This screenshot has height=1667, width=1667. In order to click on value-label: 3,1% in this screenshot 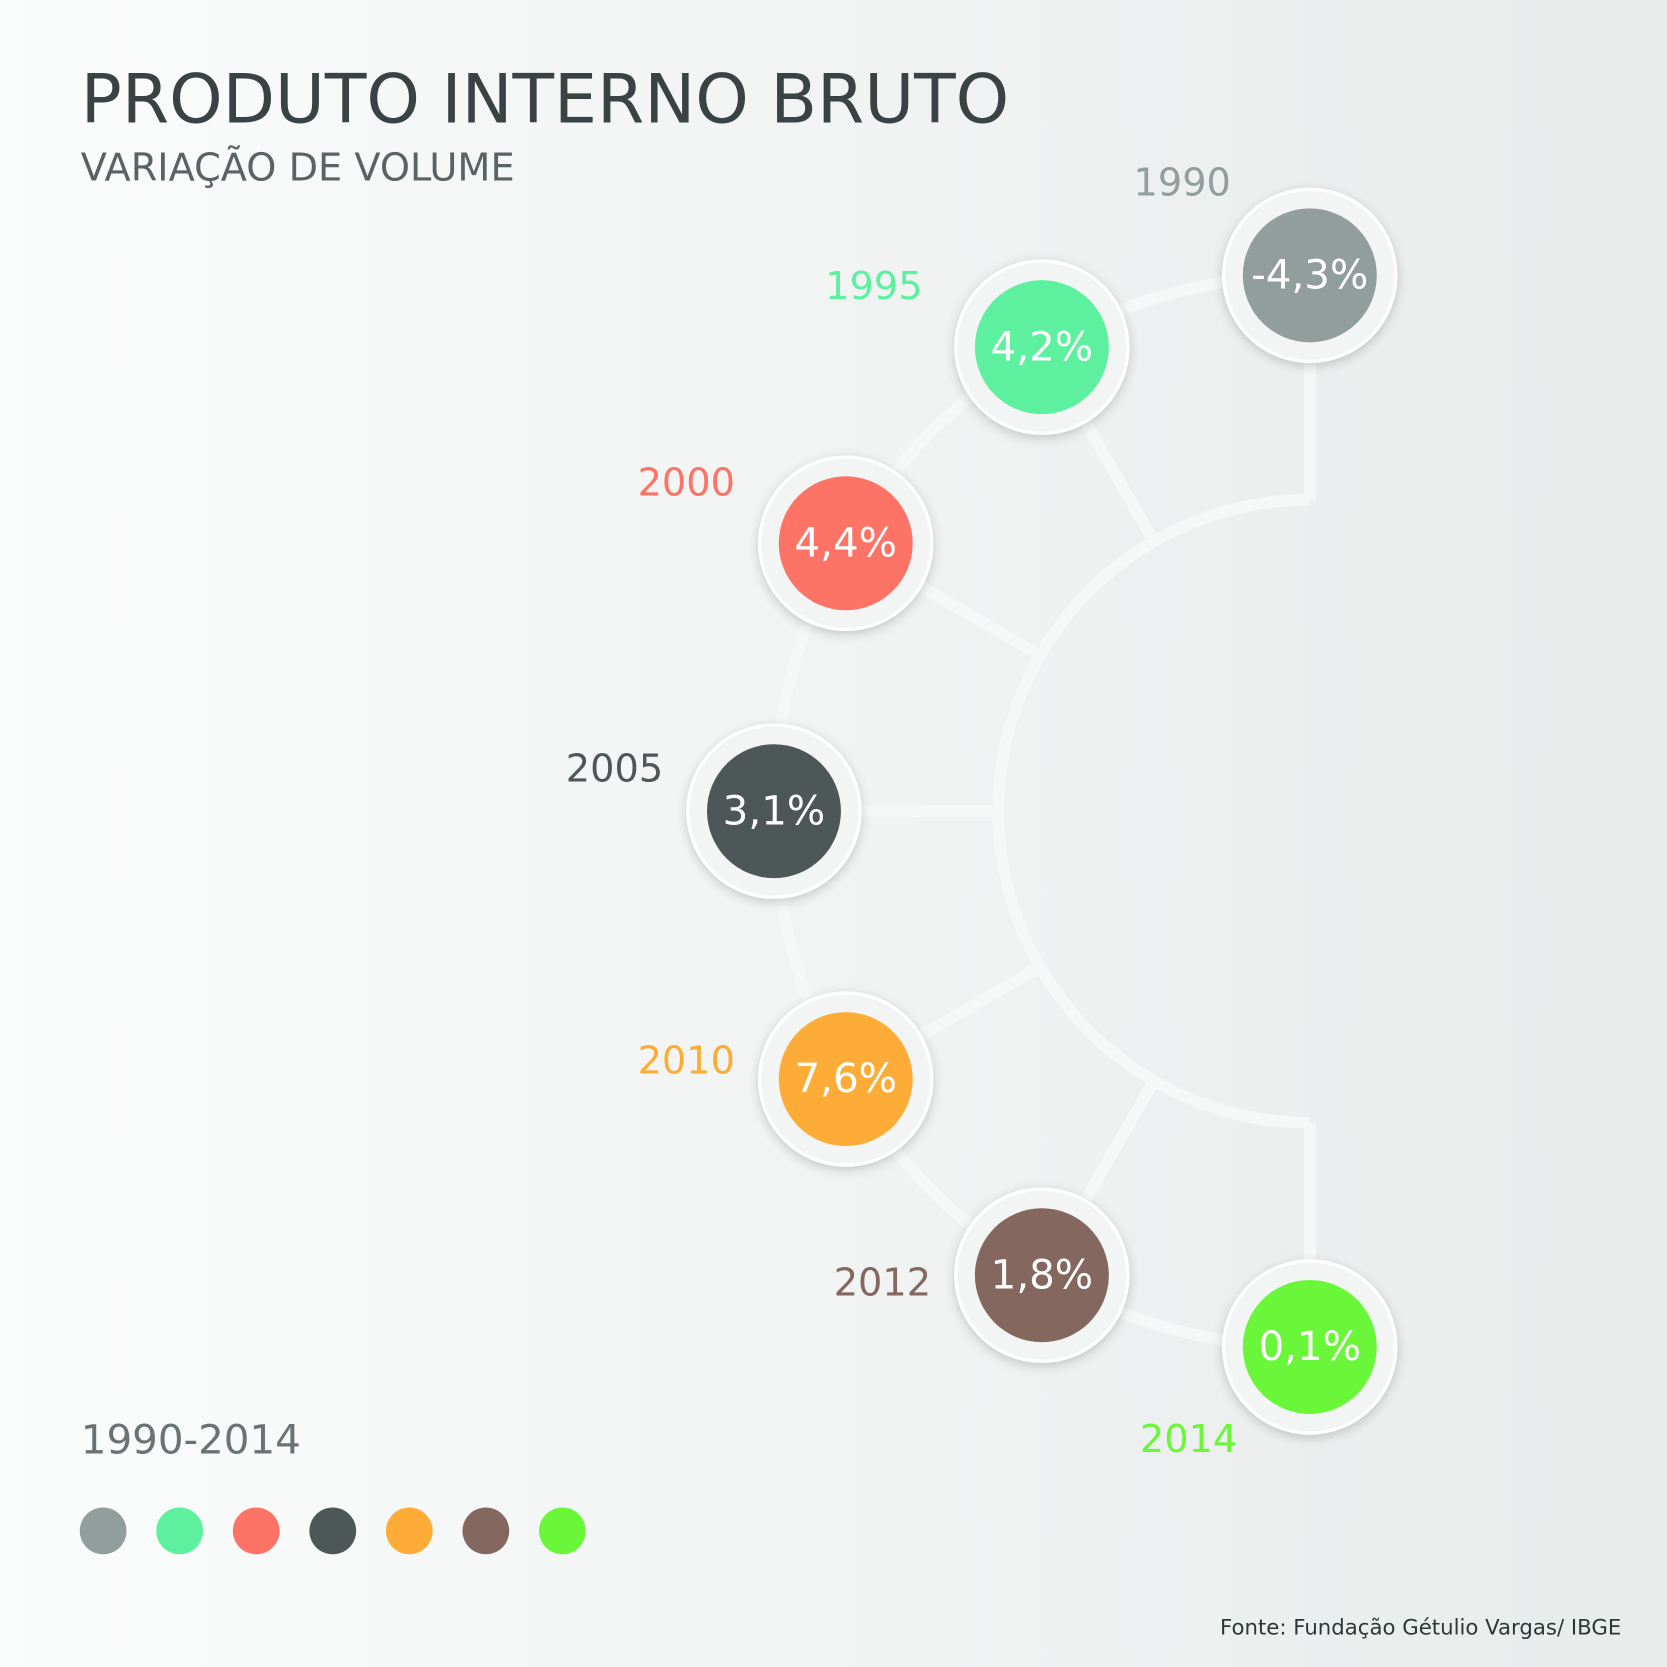, I will do `click(774, 810)`.